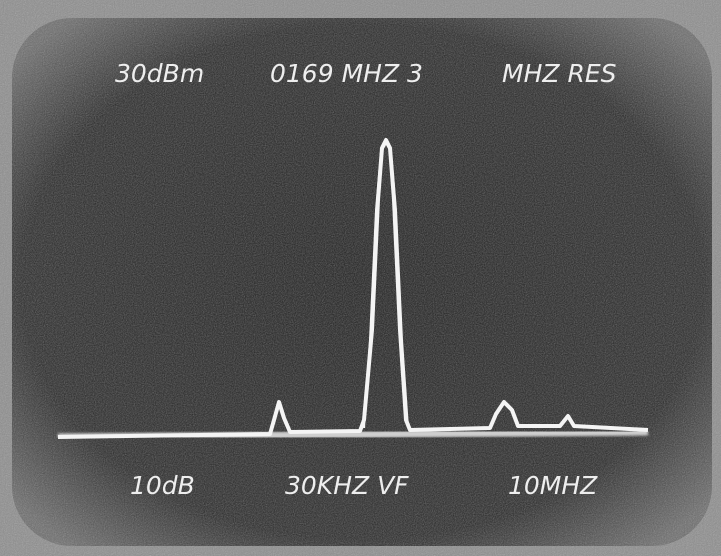 This screenshot has height=556, width=721. What do you see at coordinates (559, 73) in the screenshot?
I see `screen-label: MHZ RES` at bounding box center [559, 73].